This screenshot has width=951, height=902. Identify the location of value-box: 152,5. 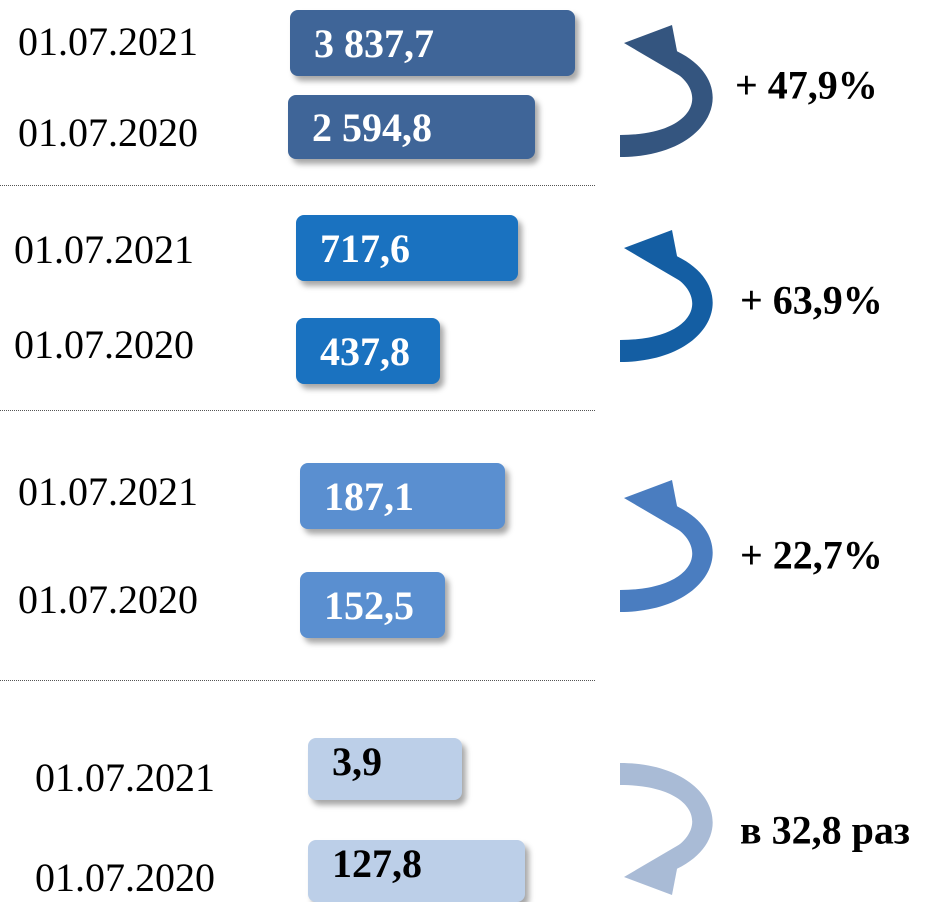
(372, 605).